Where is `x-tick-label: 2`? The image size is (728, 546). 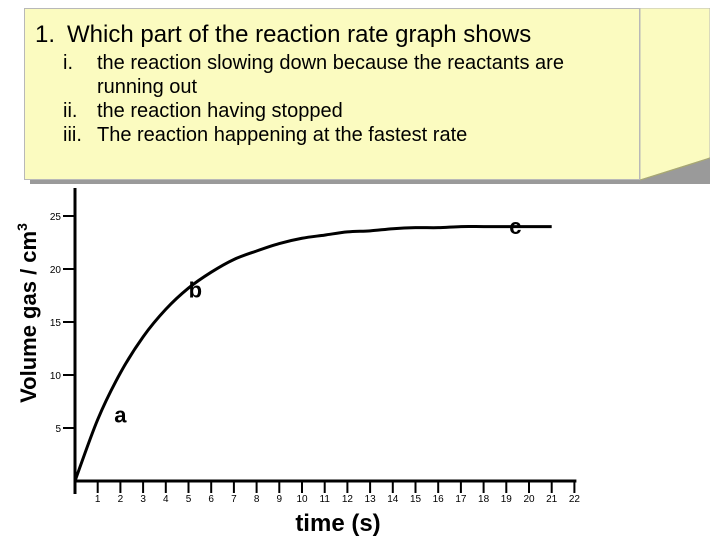 x-tick-label: 2 is located at coordinates (121, 499).